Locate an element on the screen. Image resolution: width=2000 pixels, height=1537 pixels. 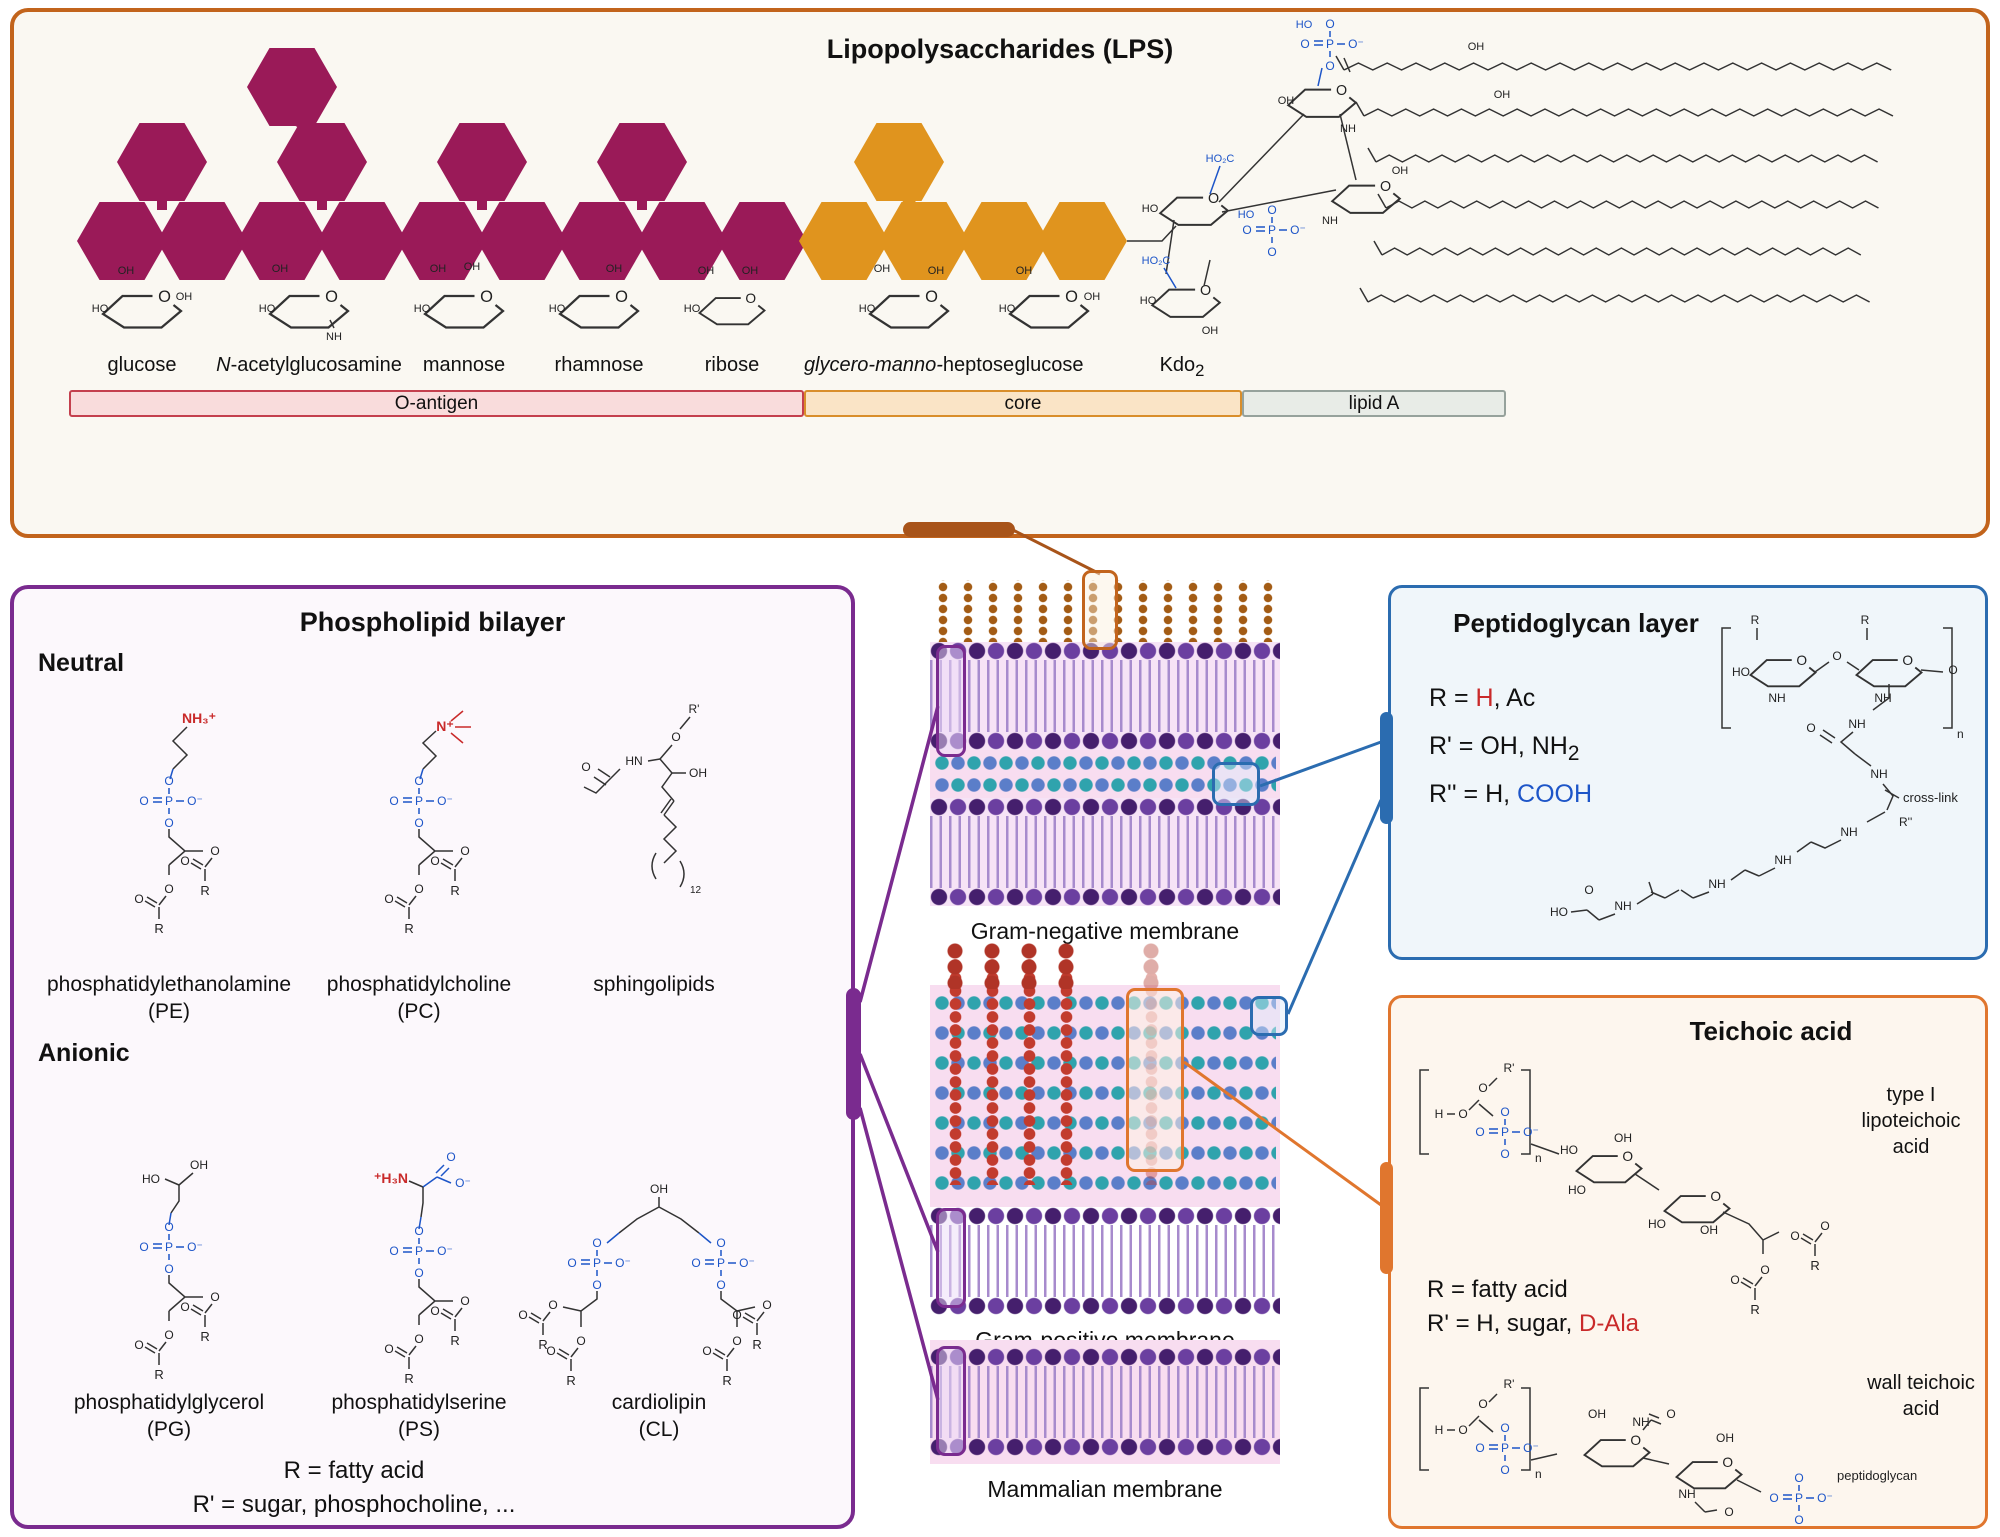
core-bar: core is located at coordinates (1023, 403).